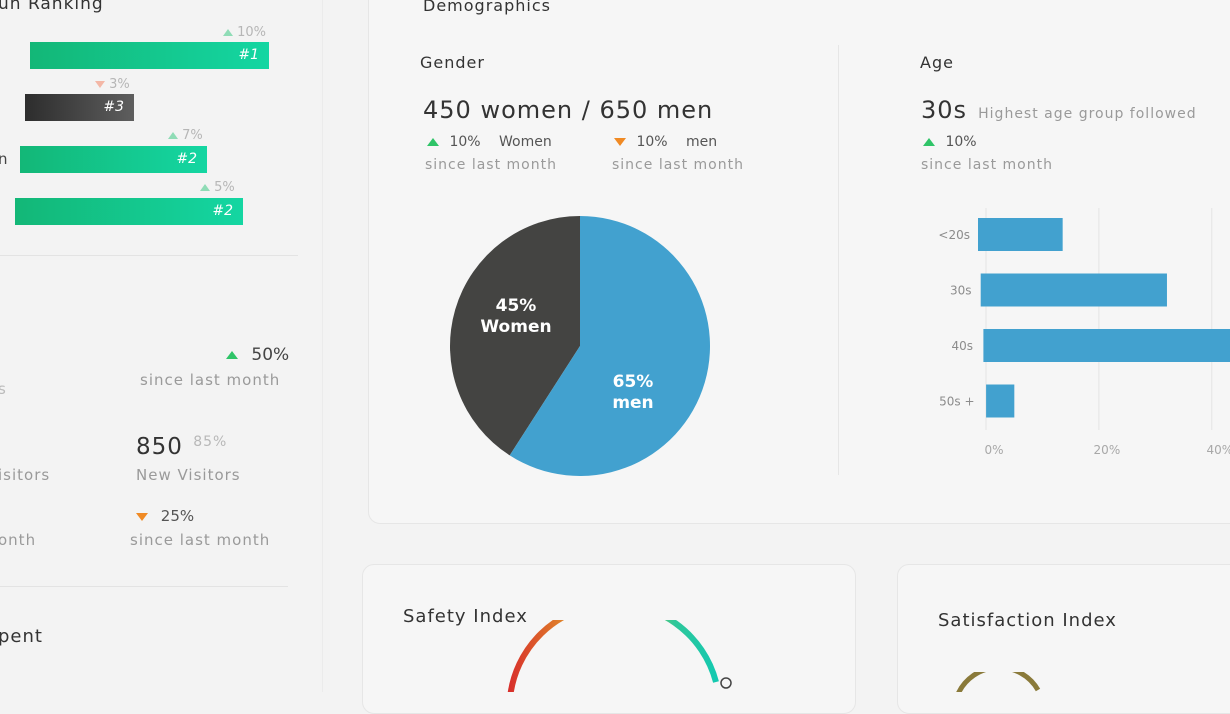  I want to click on gender-men-change: 10% men, so click(665, 142).